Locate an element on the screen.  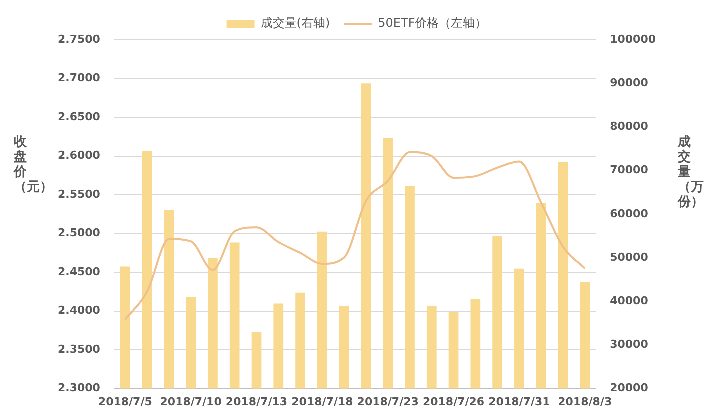
legend-label: 成交量(右轴) is located at coordinates (295, 23).